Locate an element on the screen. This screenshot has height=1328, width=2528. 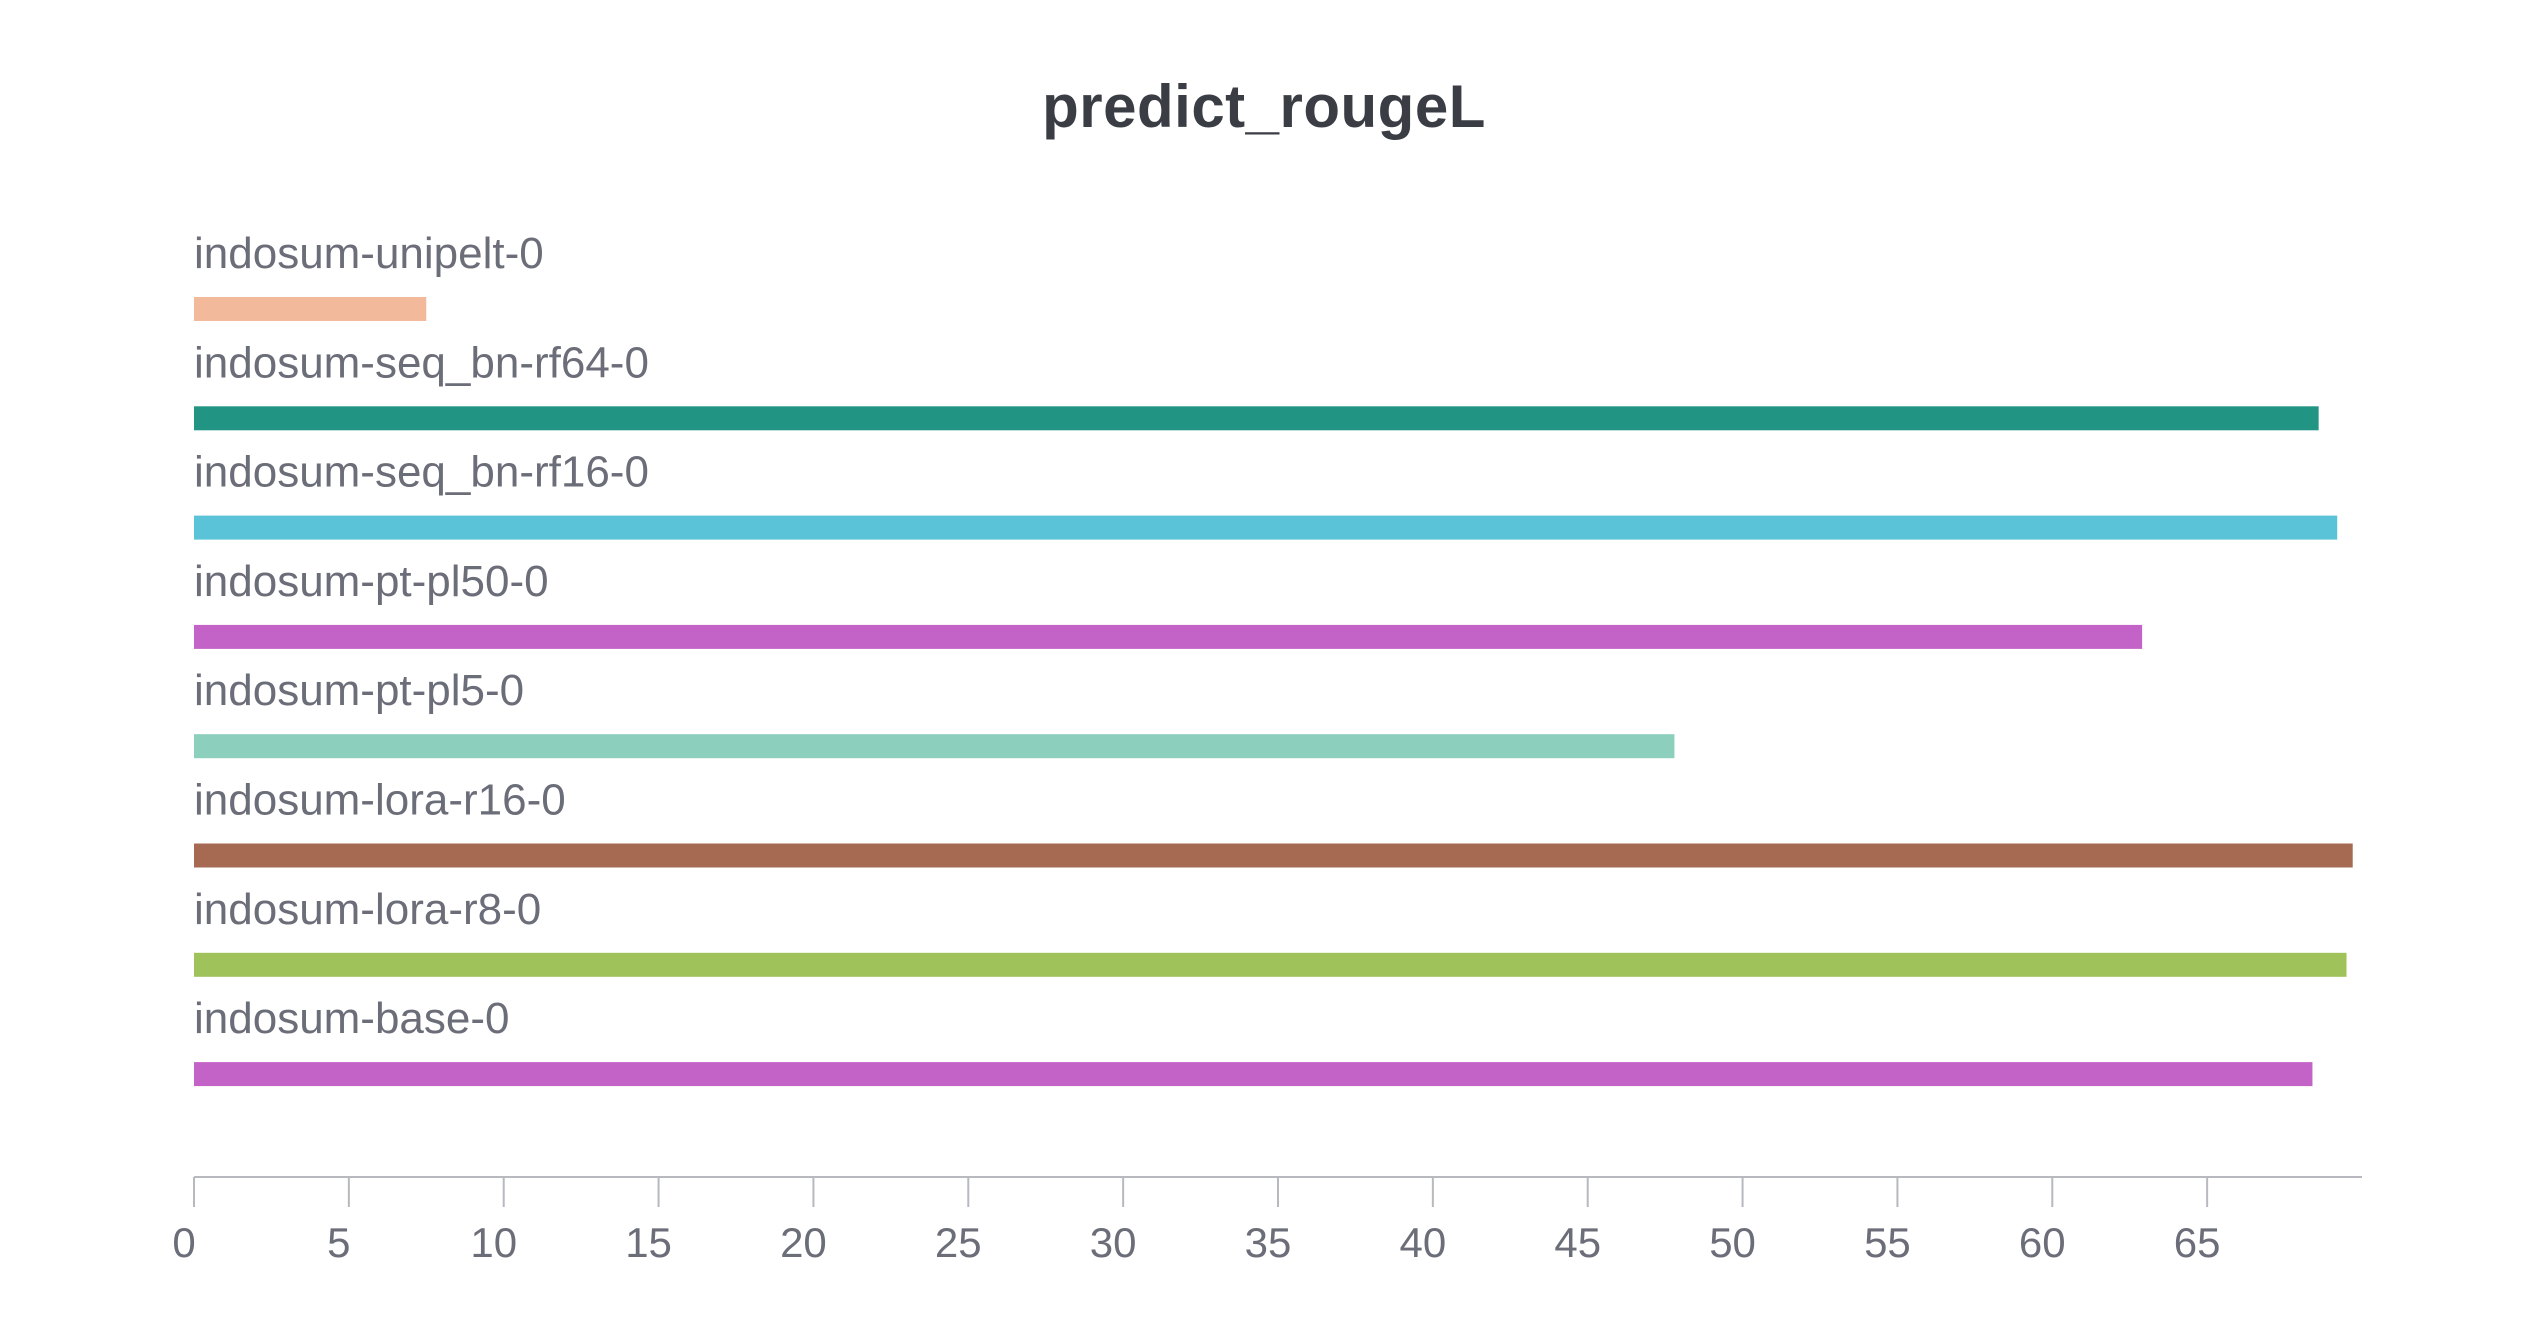
x-tick-label: 40 is located at coordinates (1422, 1242).